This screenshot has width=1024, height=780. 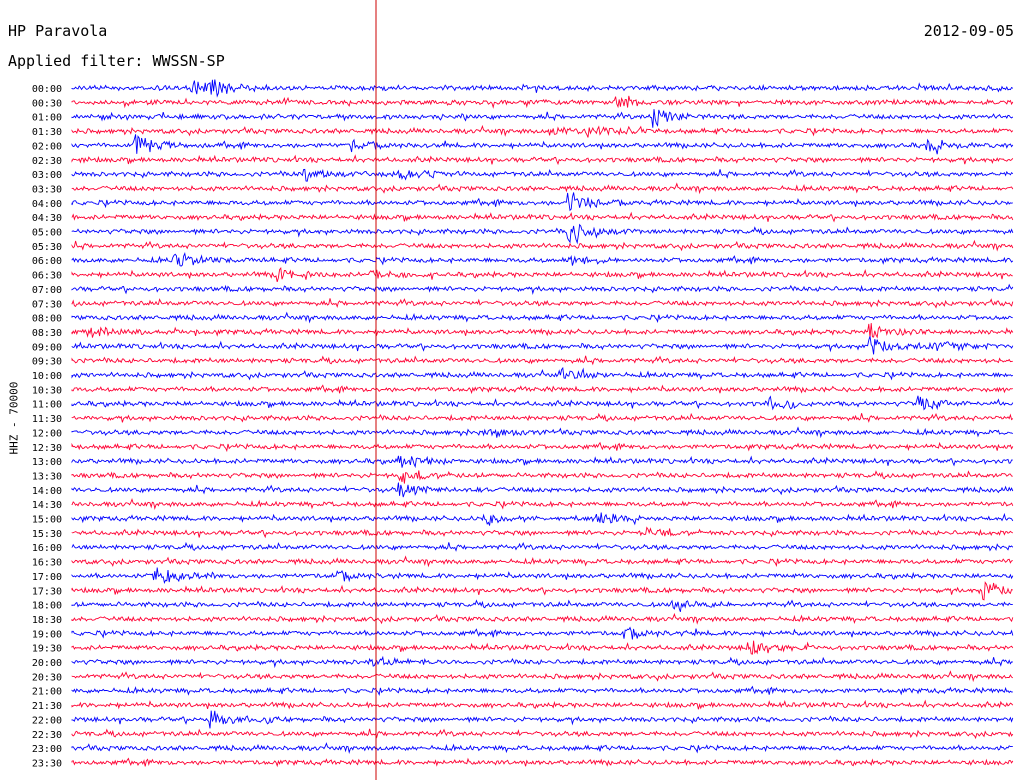 I want to click on row-label: 19:30, so click(x=47, y=649).